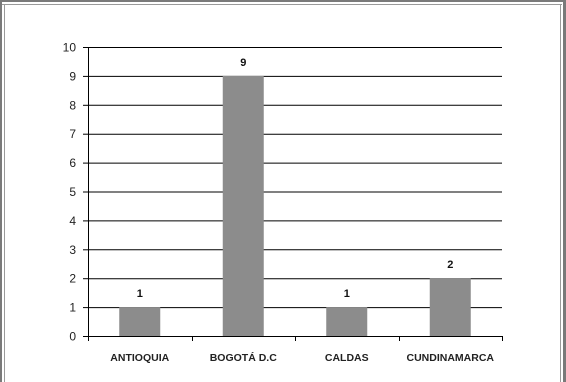 The width and height of the screenshot is (566, 382). Describe the element at coordinates (72, 221) in the screenshot. I see `y-tick-label-4: 4` at that location.